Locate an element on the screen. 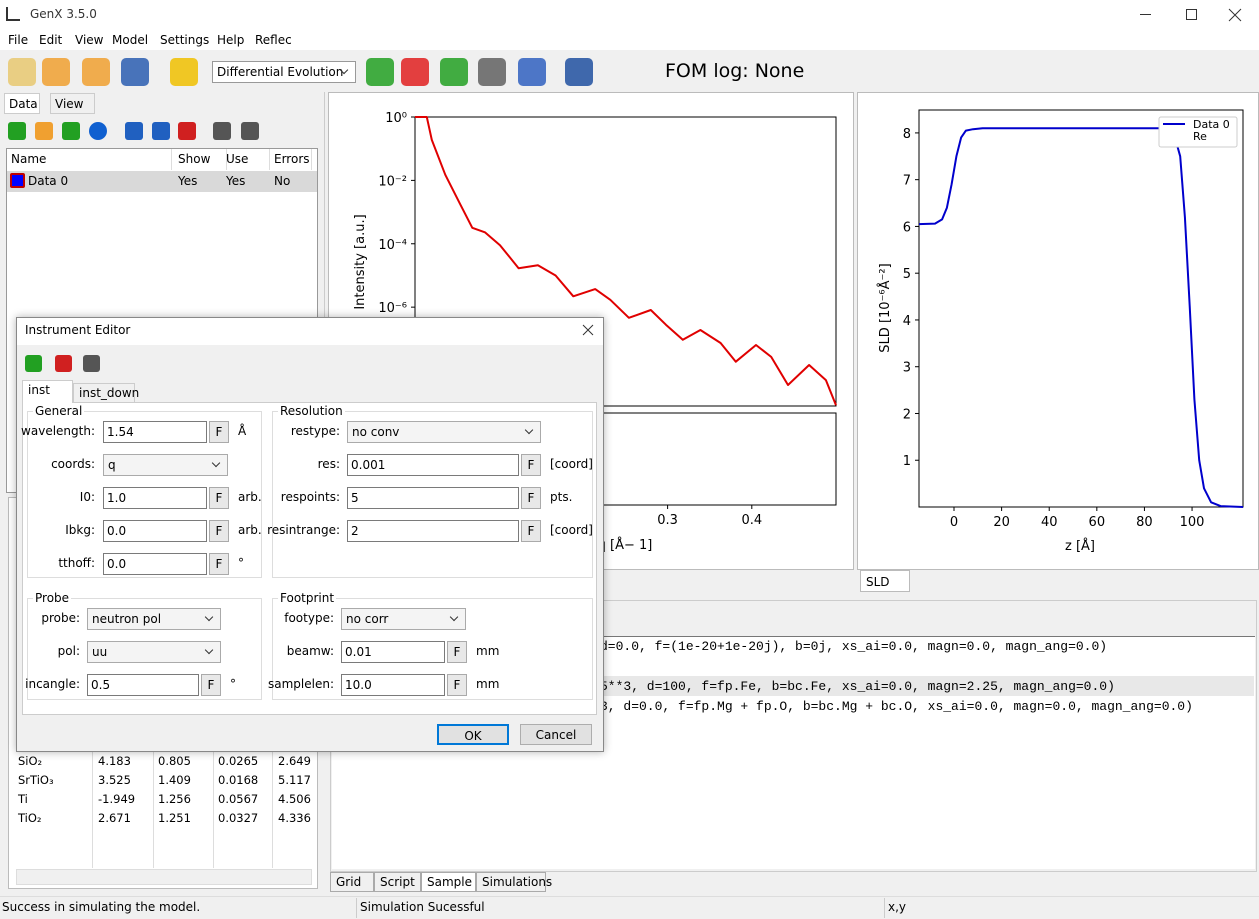  bottom-tab: Grid is located at coordinates (352, 882).